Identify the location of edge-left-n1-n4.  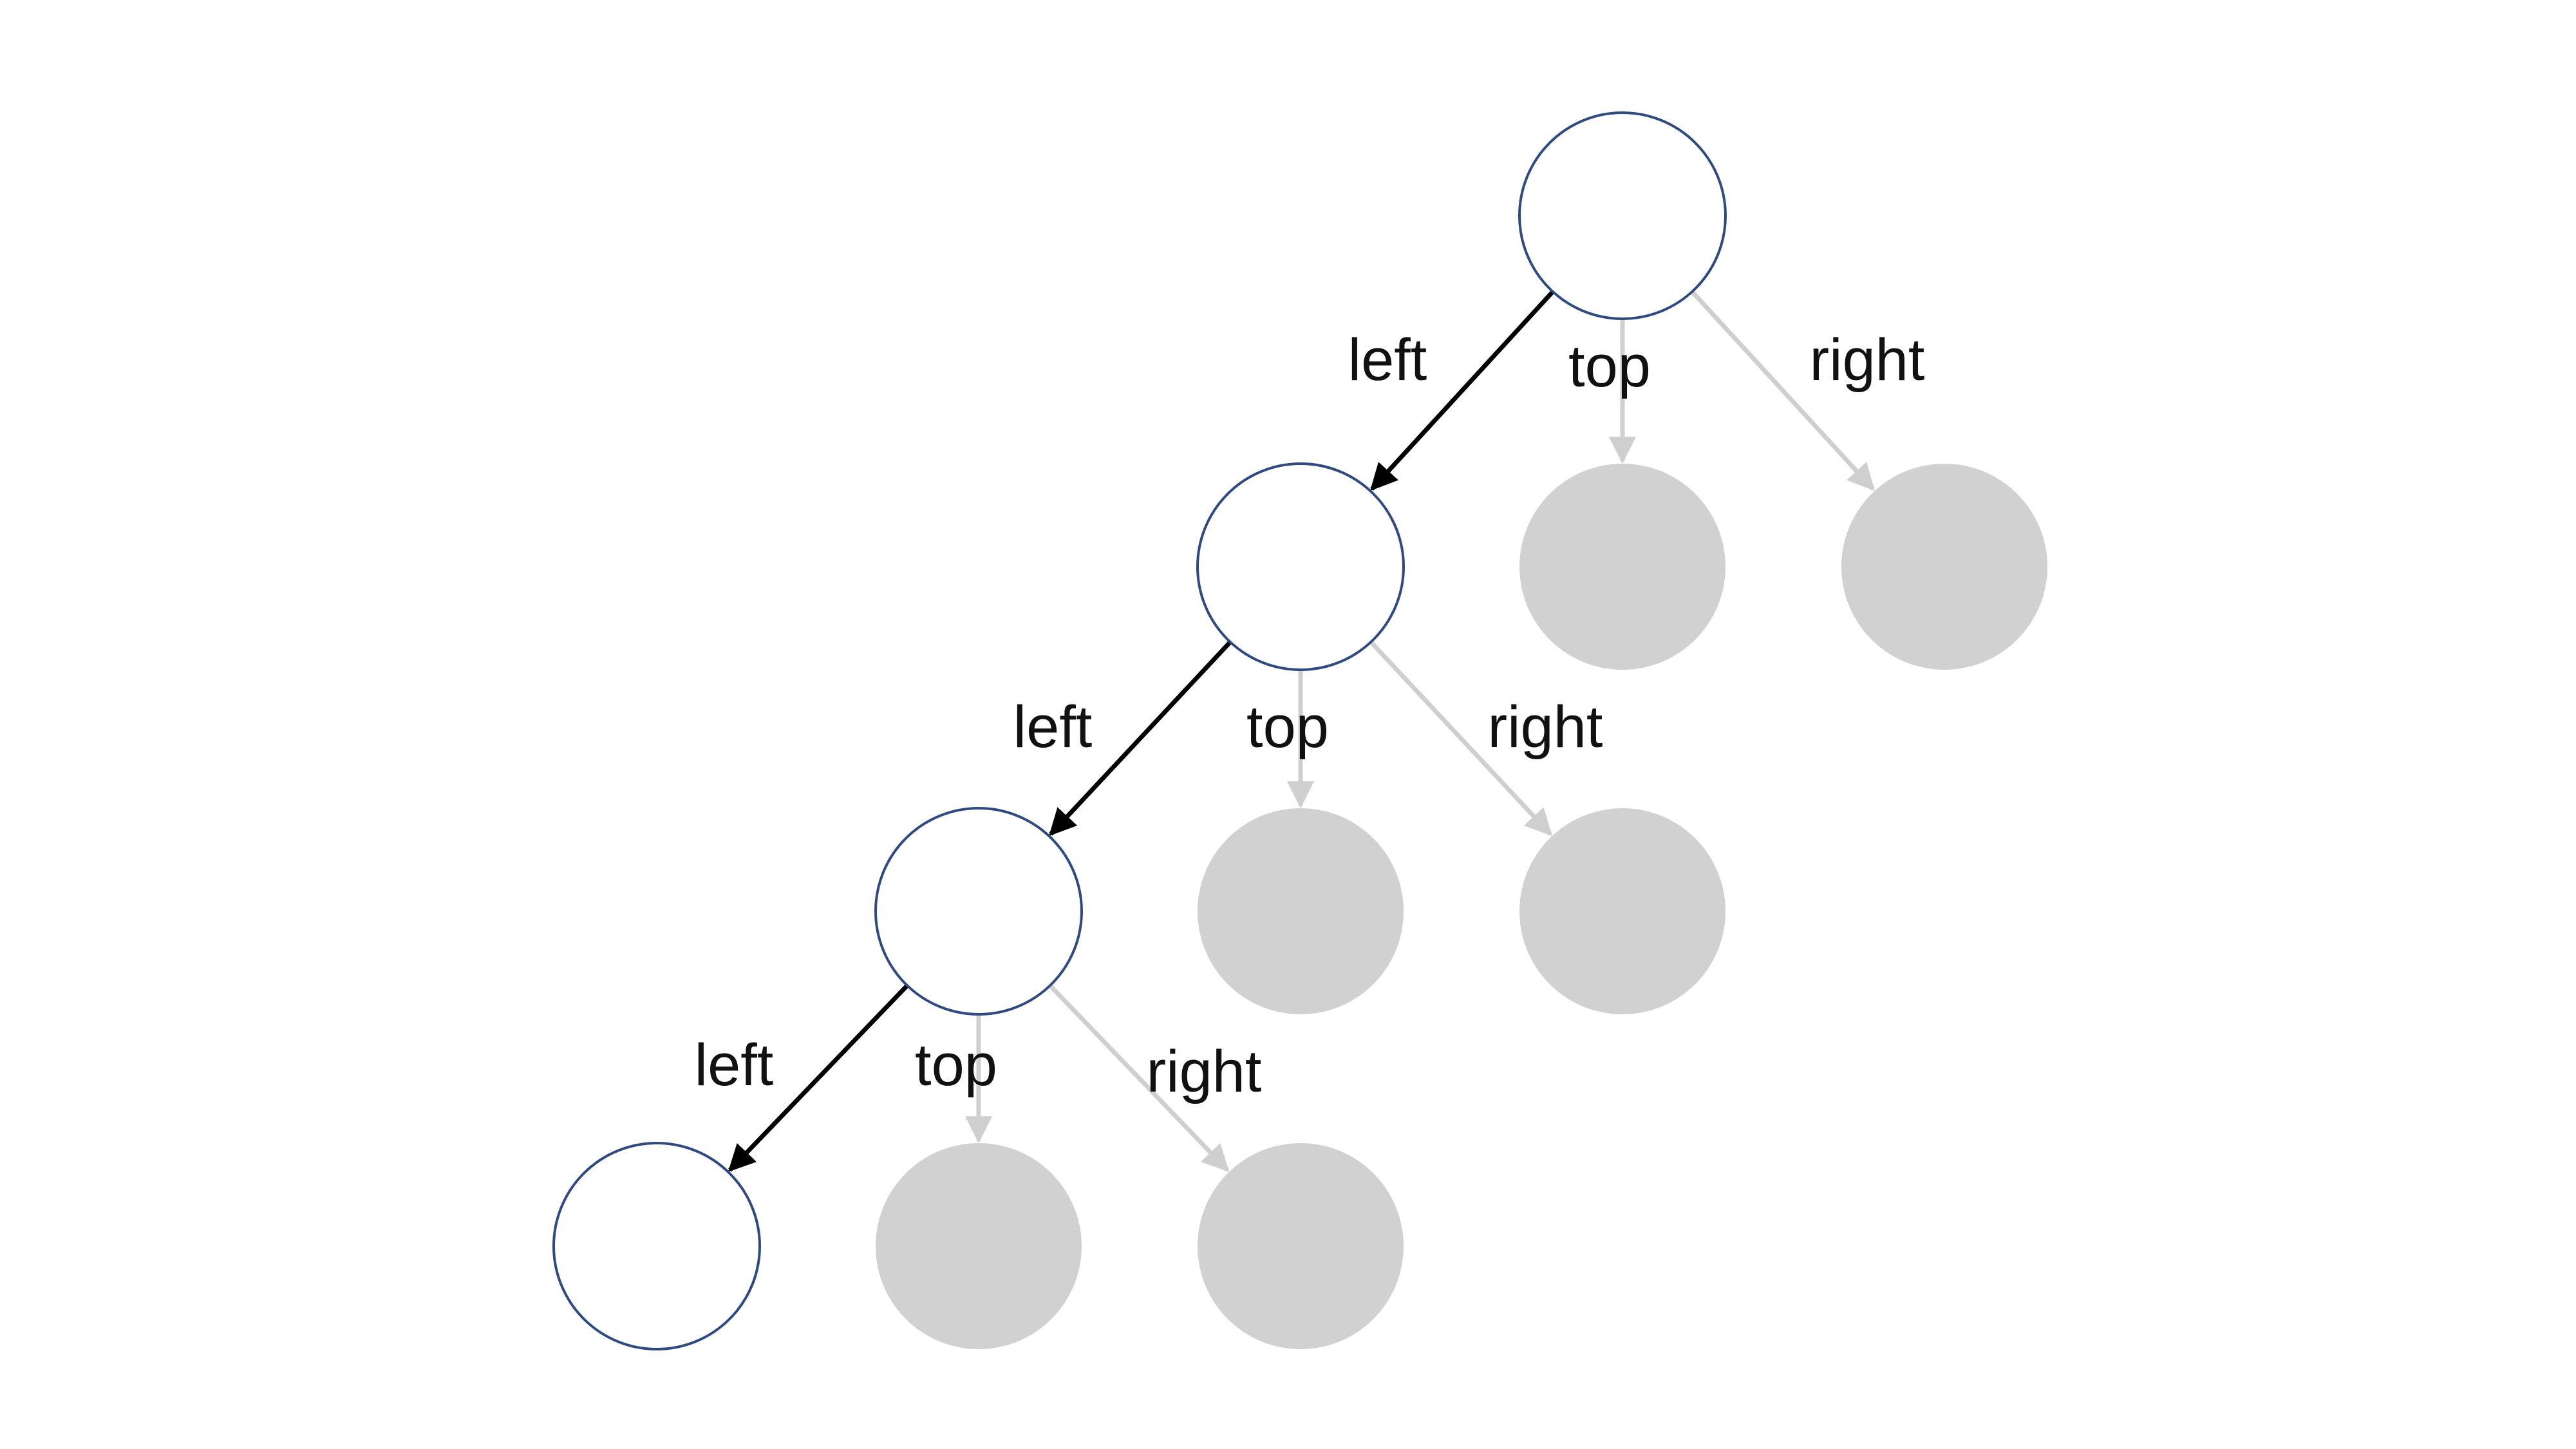
(1140, 739).